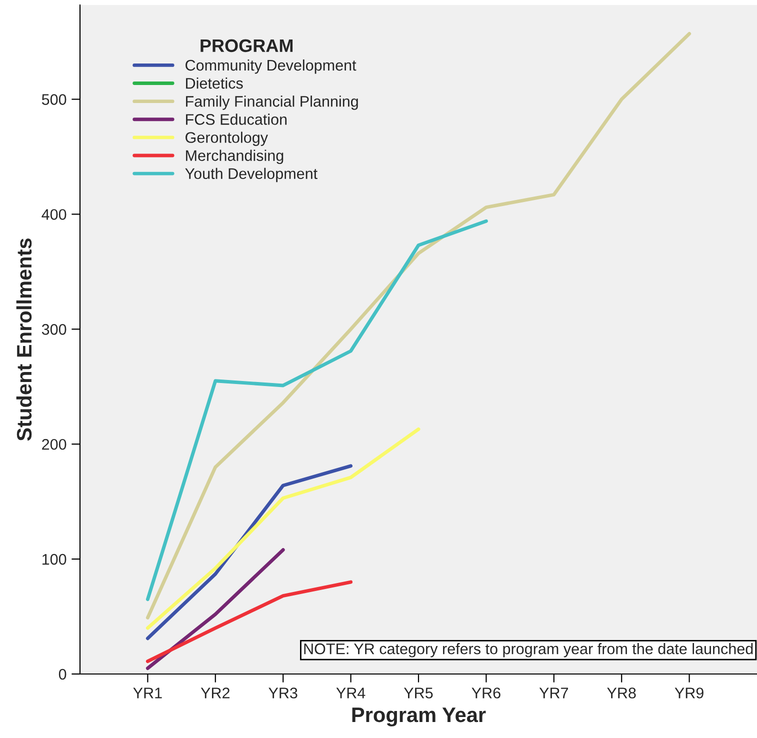 The height and width of the screenshot is (738, 757). Describe the element at coordinates (419, 717) in the screenshot. I see `x-axis-title: Program Year` at that location.